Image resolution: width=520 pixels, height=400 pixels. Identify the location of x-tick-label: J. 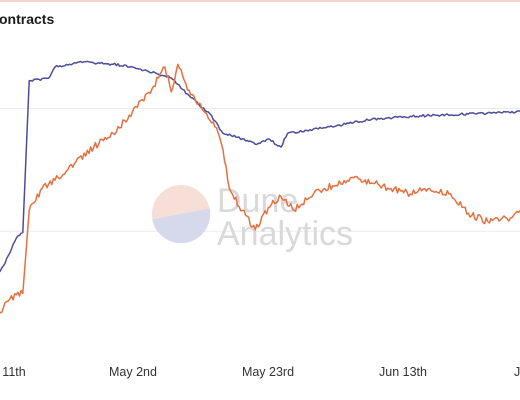
(517, 372).